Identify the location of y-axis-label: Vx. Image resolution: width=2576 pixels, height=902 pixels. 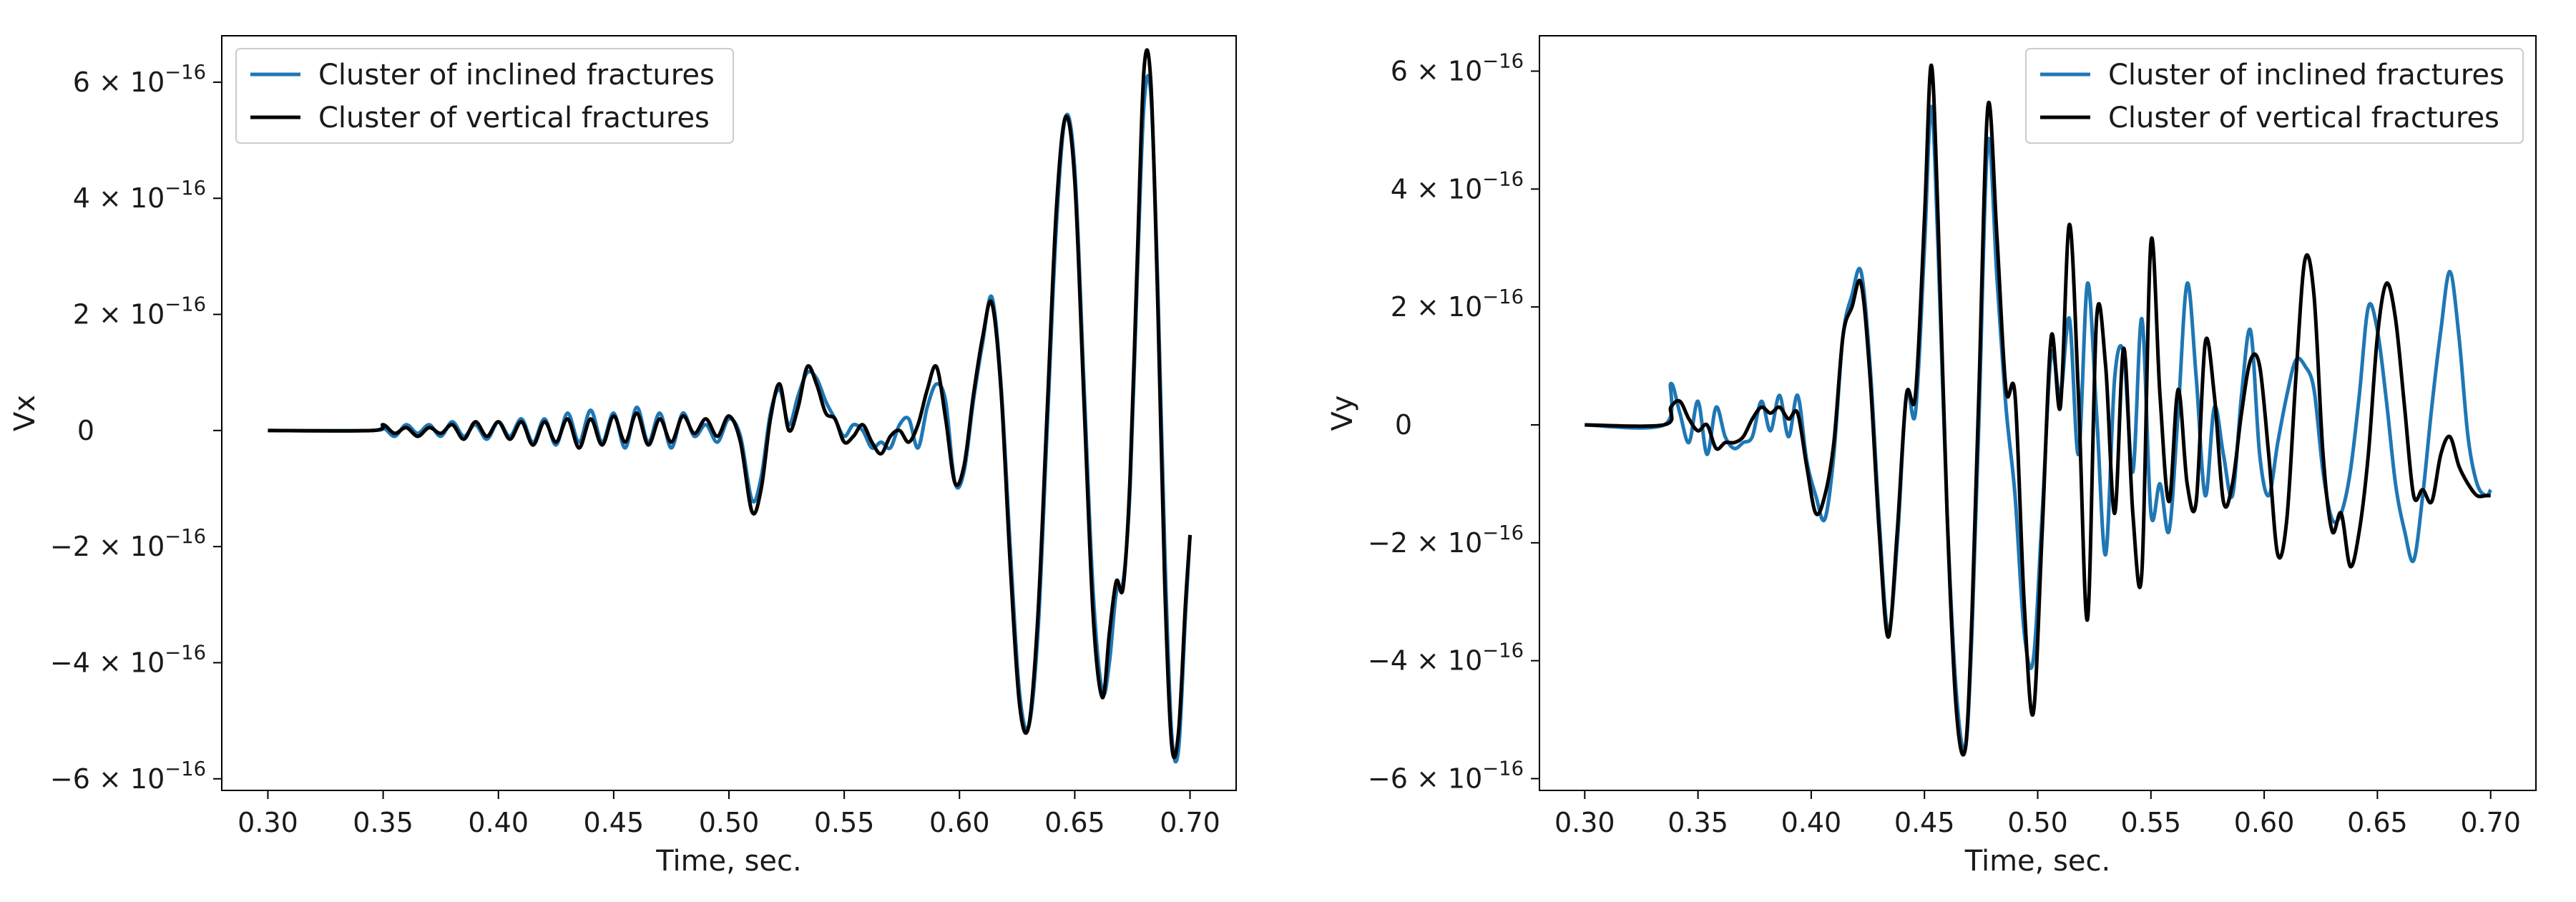
(25, 413).